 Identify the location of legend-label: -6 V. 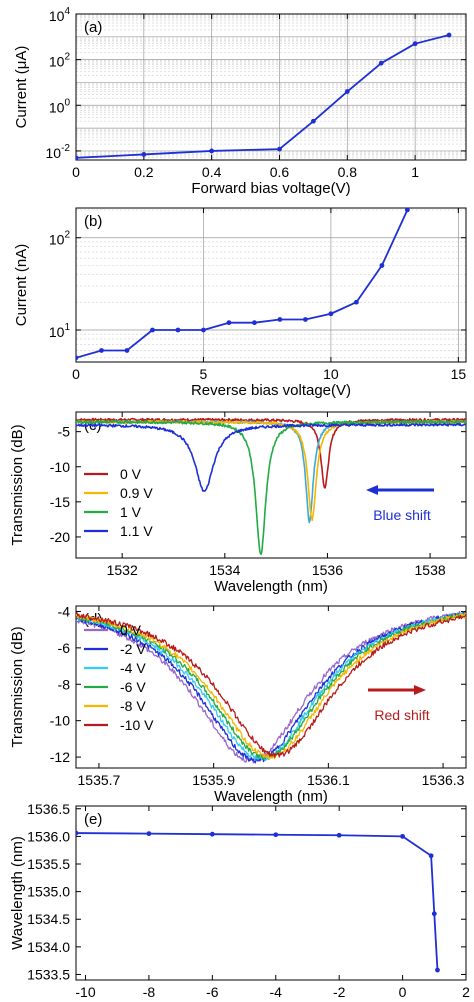
(133, 687).